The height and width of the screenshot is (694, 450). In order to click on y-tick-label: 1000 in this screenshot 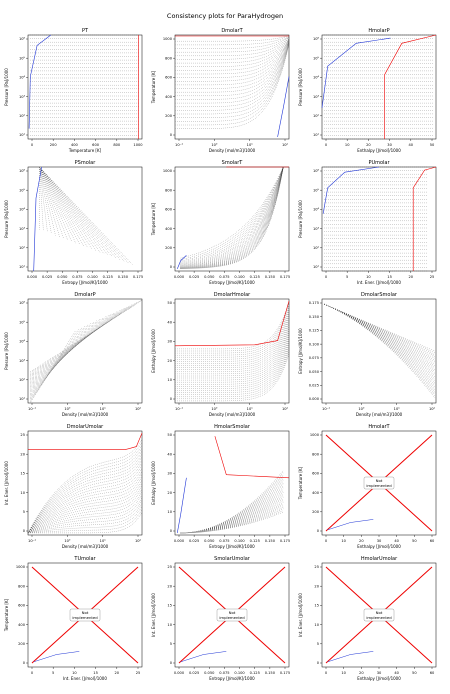, I will do `click(168, 171)`.